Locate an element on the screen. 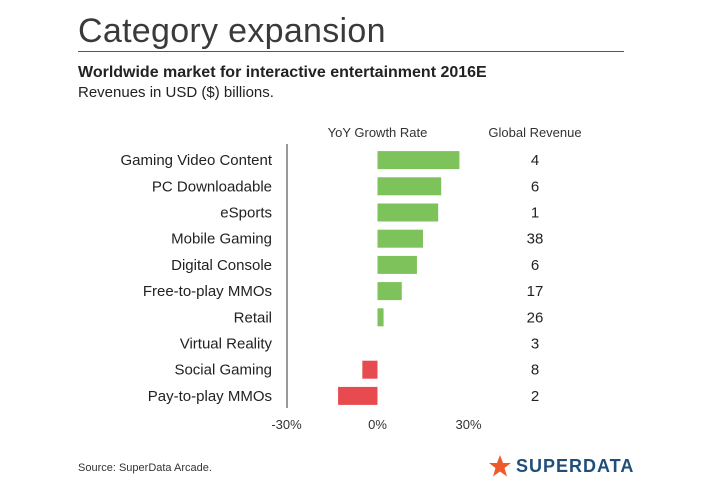  revenue-value: 26 is located at coordinates (535, 317).